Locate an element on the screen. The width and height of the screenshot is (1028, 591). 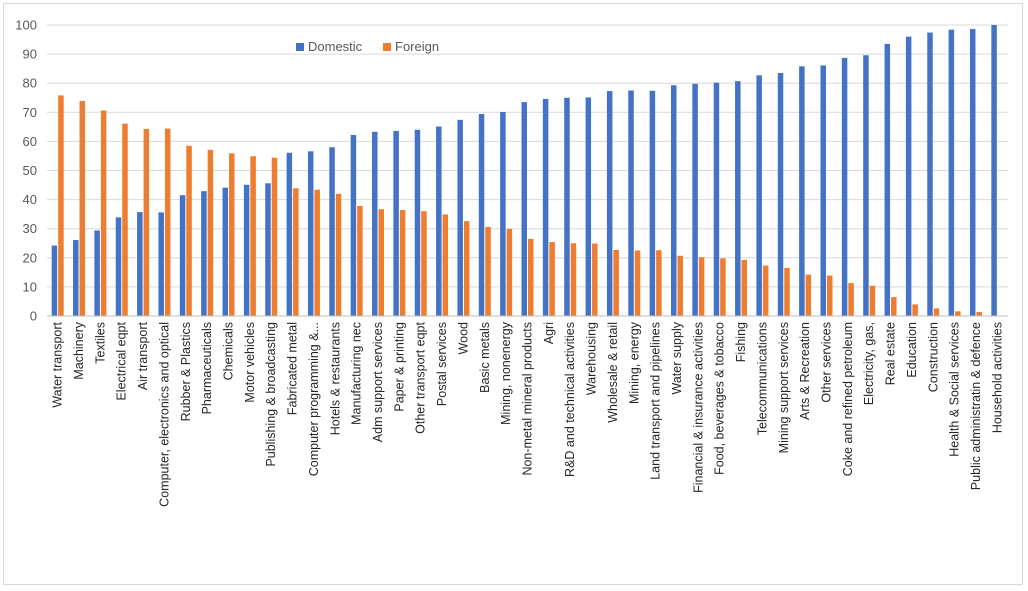
y-tick-label: 70 is located at coordinates (30, 112).